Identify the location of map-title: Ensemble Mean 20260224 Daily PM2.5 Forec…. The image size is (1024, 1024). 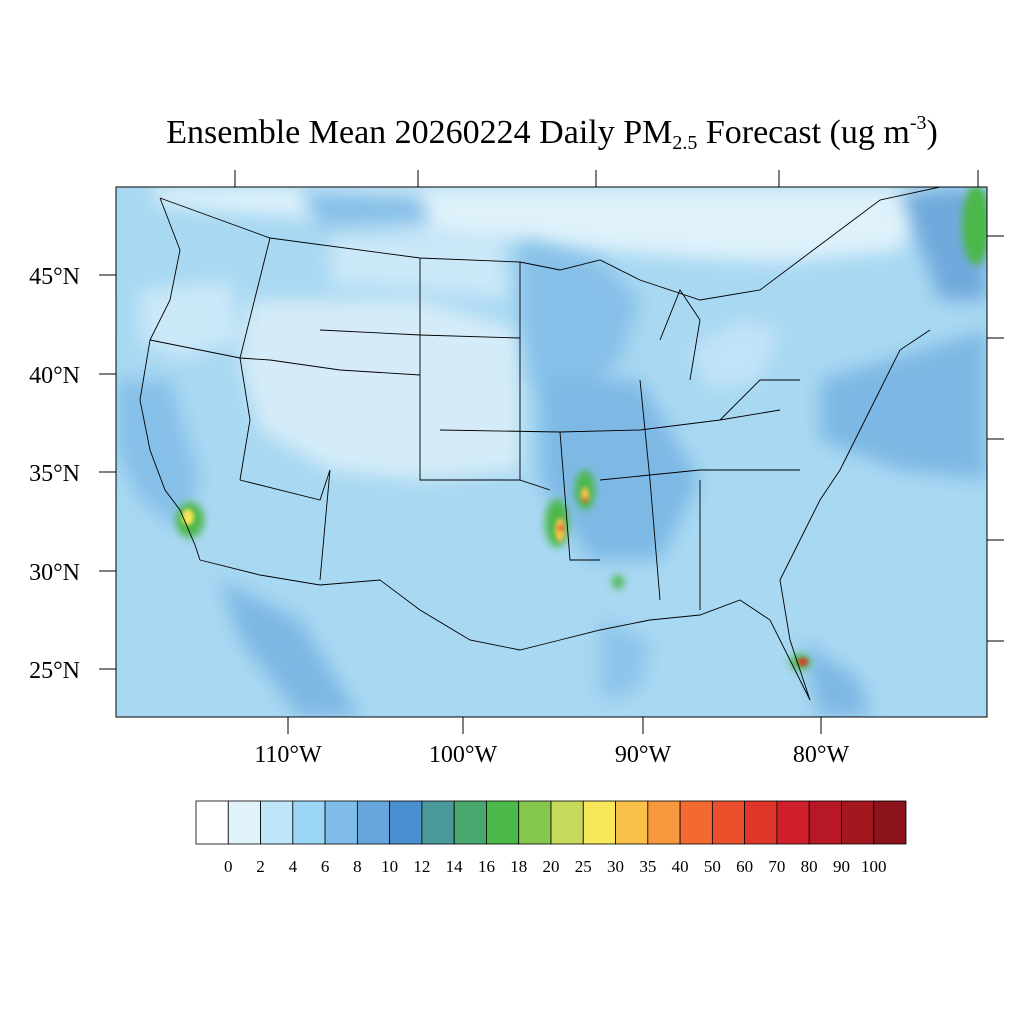
(552, 133).